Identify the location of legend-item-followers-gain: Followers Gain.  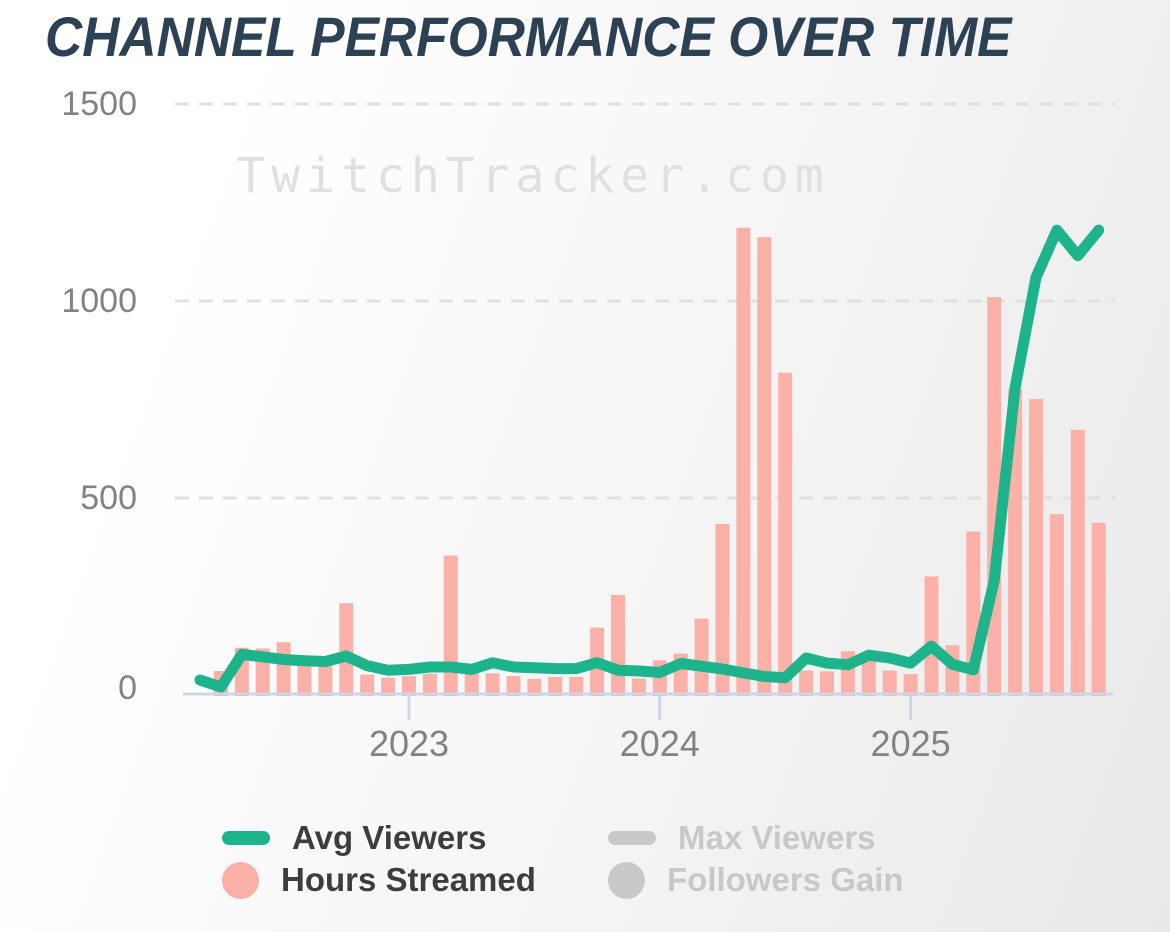
(756, 880).